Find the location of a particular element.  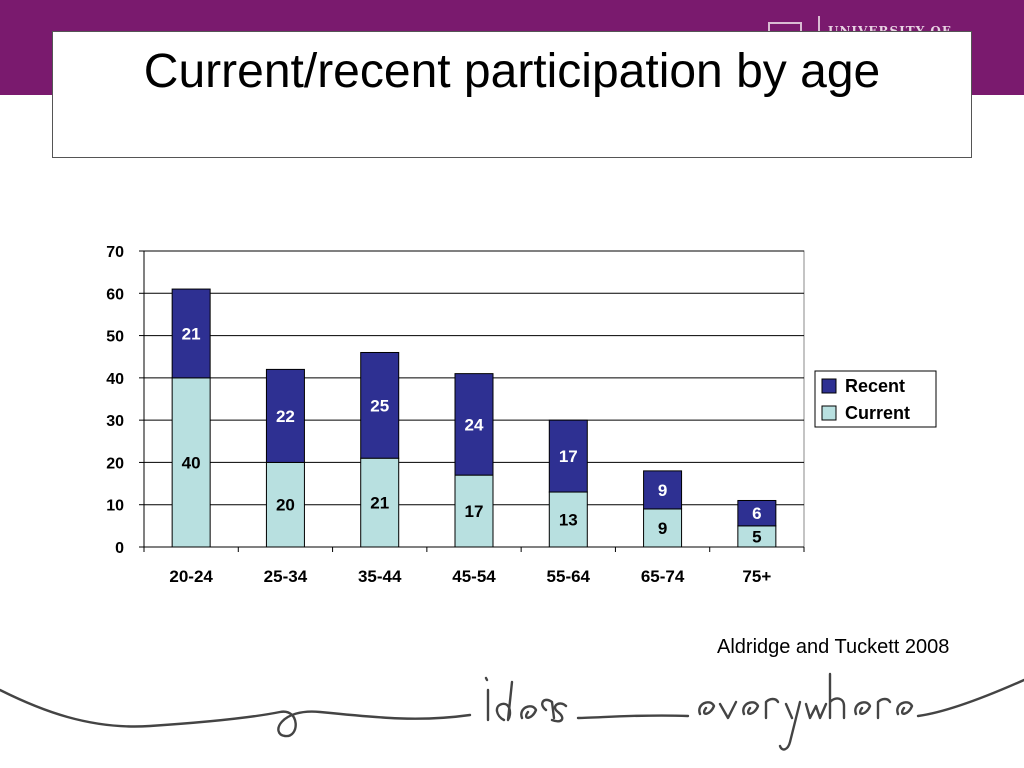

data-label-recent: 22 is located at coordinates (285, 416).